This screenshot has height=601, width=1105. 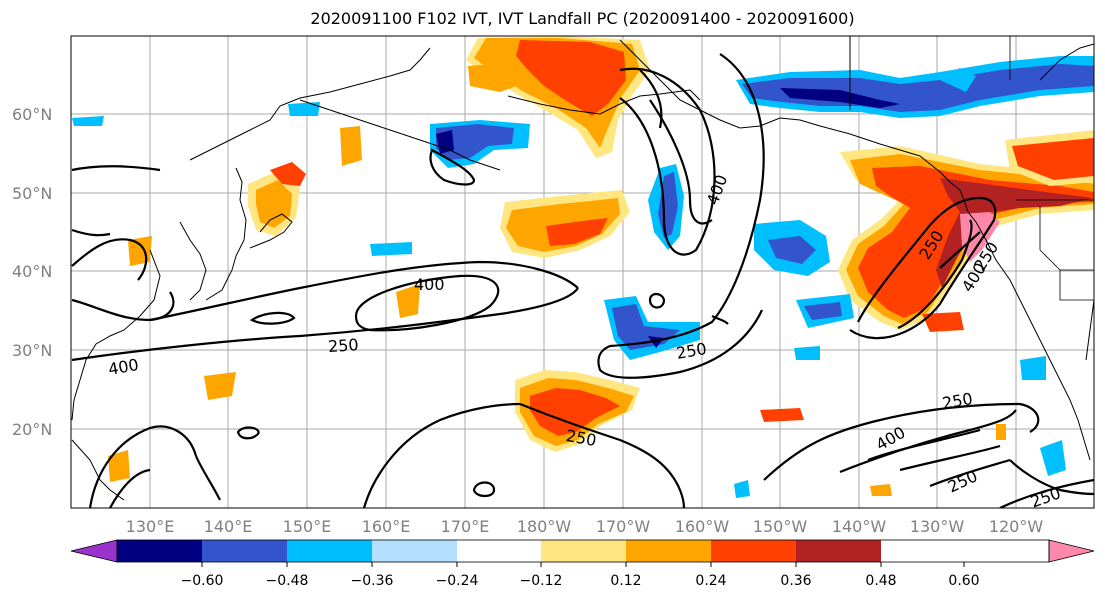 I want to click on lon-label: 140°E, so click(x=228, y=526).